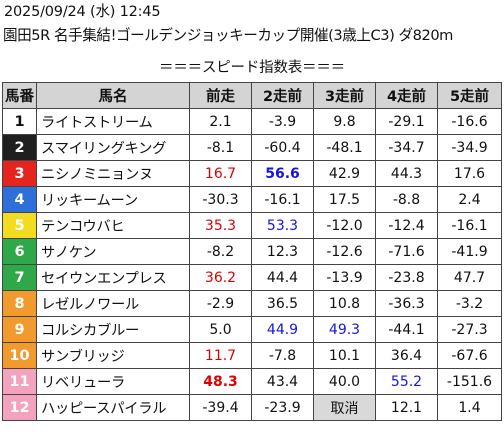  What do you see at coordinates (469, 355) in the screenshot?
I see `speed-index-cell: -67.6` at bounding box center [469, 355].